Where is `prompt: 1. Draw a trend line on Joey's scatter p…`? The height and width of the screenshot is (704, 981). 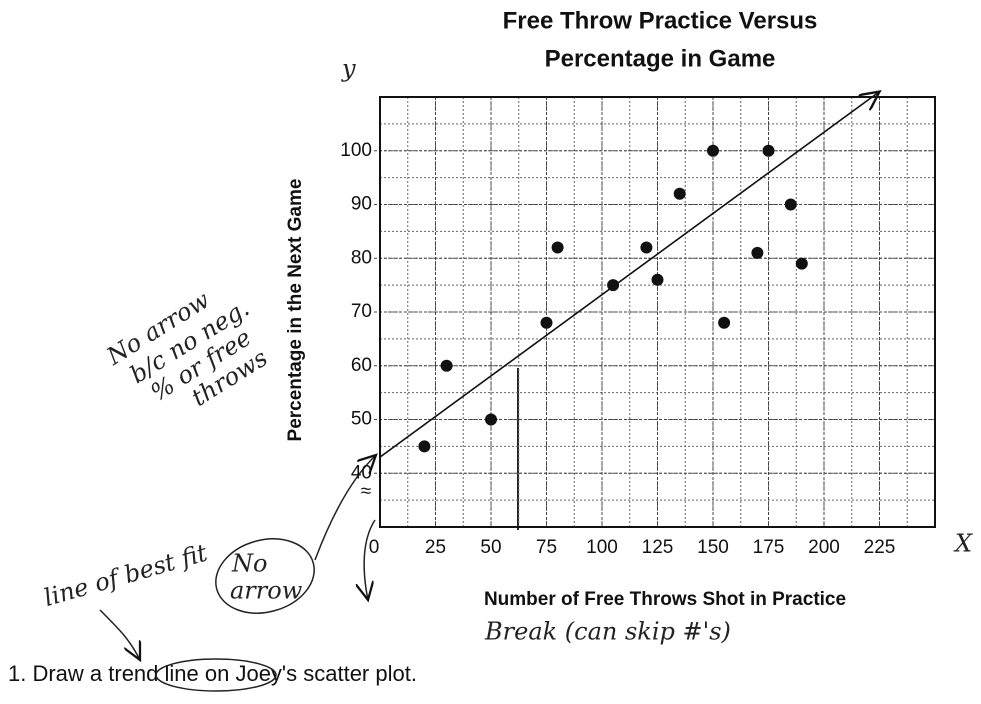
prompt: 1. Draw a trend line on Joey's scatter p… is located at coordinates (212, 673).